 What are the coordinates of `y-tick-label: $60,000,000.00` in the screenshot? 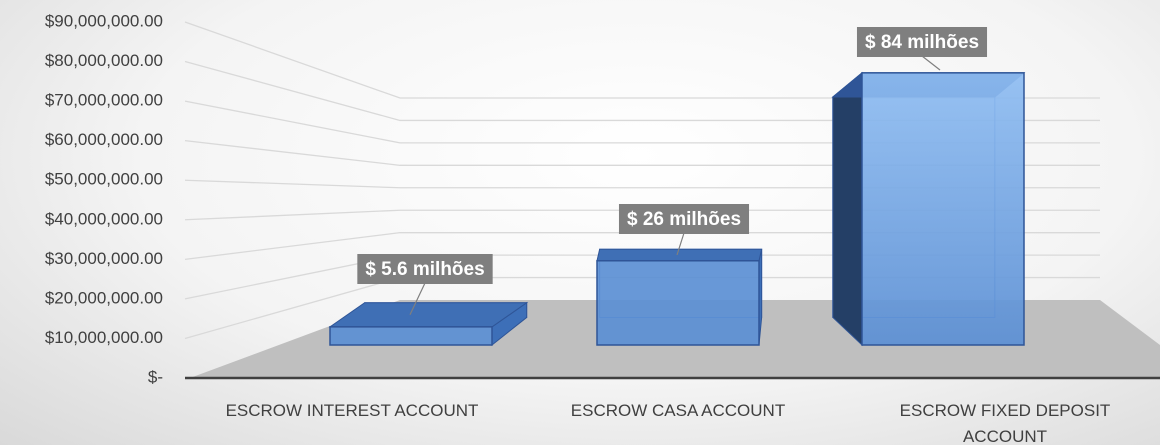 It's located at (104, 139).